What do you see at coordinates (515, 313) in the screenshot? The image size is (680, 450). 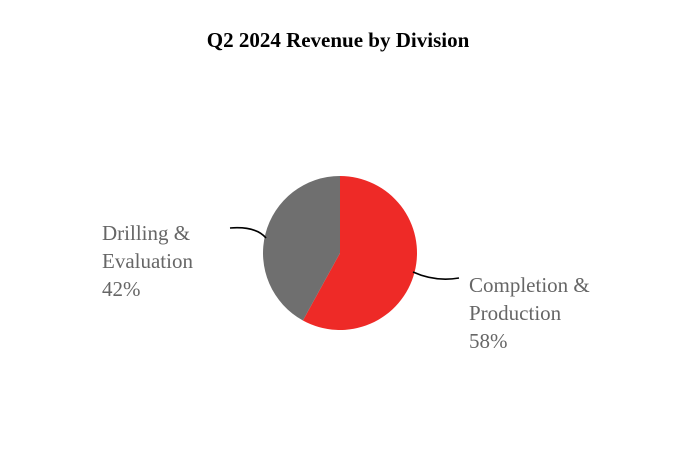 I see `slice-label-0-line-1: Production` at bounding box center [515, 313].